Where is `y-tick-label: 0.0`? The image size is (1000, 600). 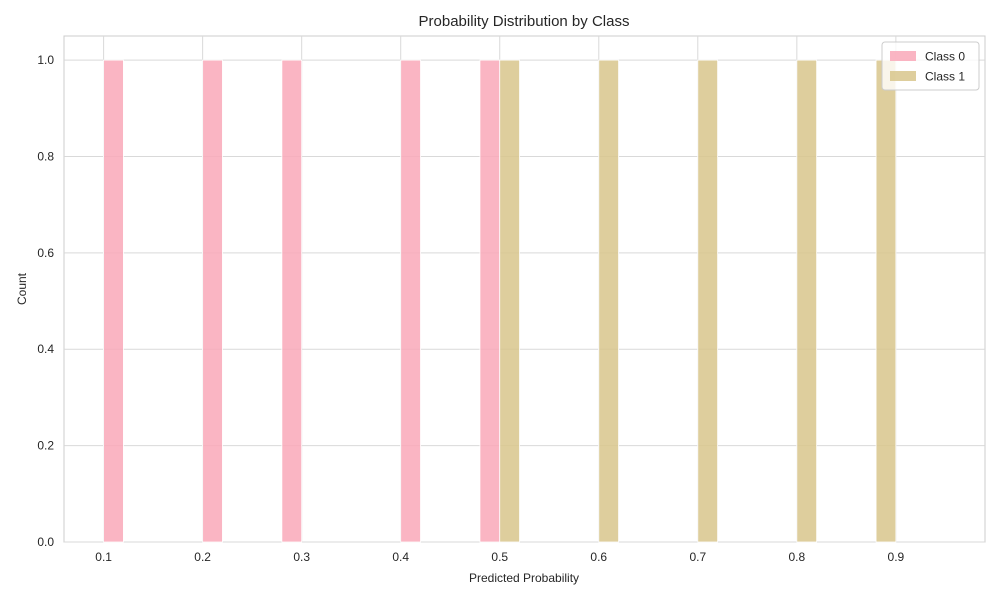
y-tick-label: 0.0 is located at coordinates (45, 542).